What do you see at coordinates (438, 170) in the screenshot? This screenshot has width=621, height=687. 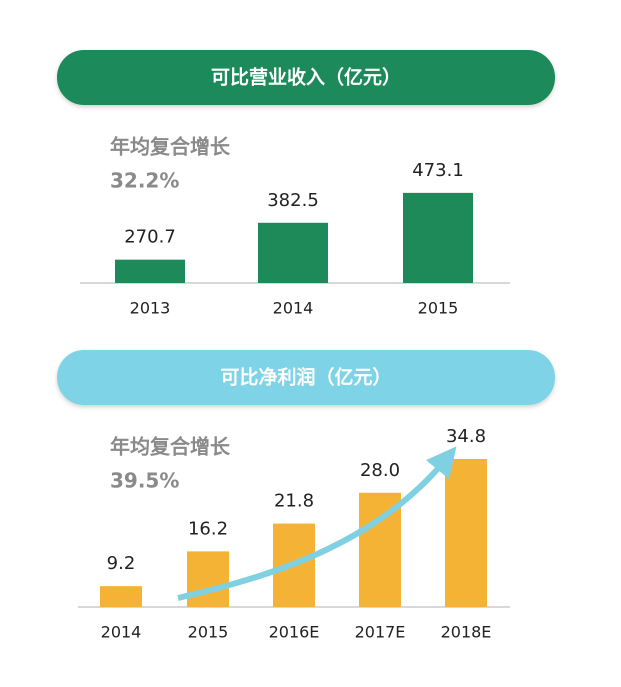 I see `value-label: 473.1` at bounding box center [438, 170].